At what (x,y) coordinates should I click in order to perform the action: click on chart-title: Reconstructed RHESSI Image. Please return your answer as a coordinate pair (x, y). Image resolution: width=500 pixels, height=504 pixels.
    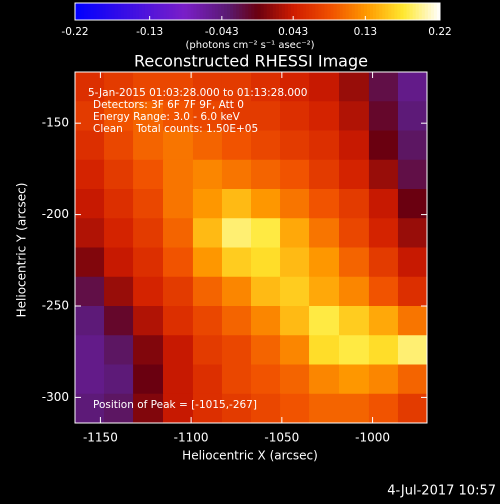
    Looking at the image, I should click on (251, 61).